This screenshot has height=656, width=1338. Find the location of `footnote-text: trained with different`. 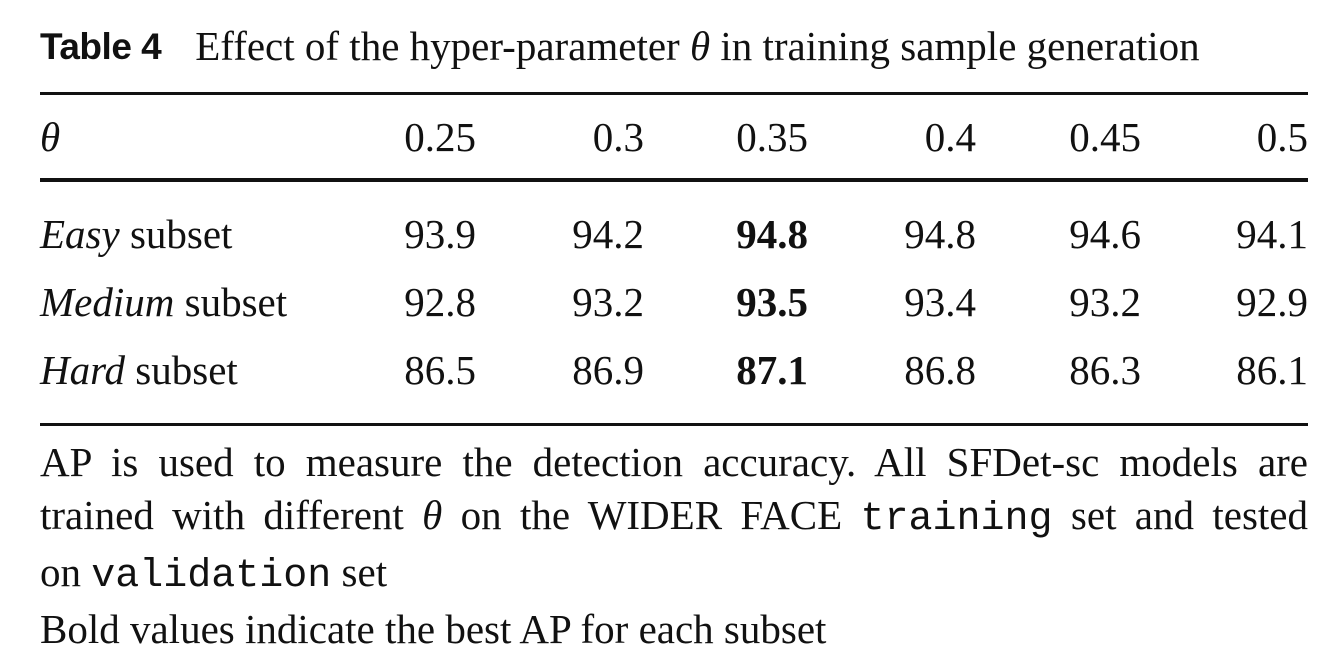

footnote-text: trained with different is located at coordinates (231, 515).